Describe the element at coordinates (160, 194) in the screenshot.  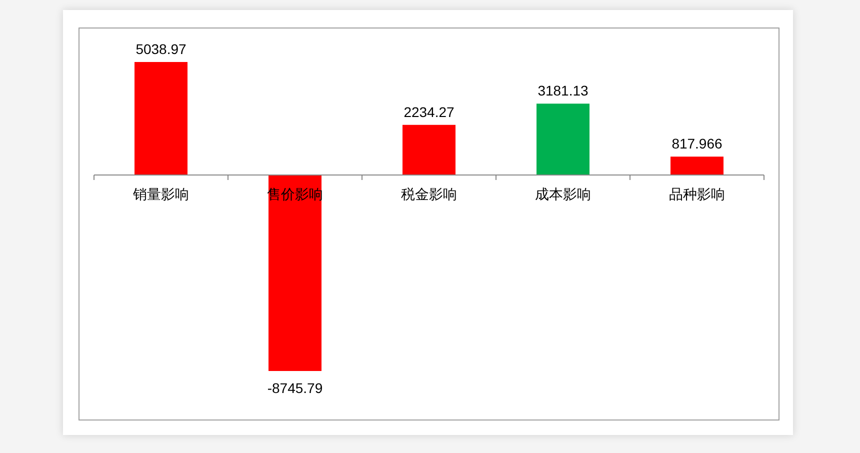
I see `x-tick-label: 销量影响` at that location.